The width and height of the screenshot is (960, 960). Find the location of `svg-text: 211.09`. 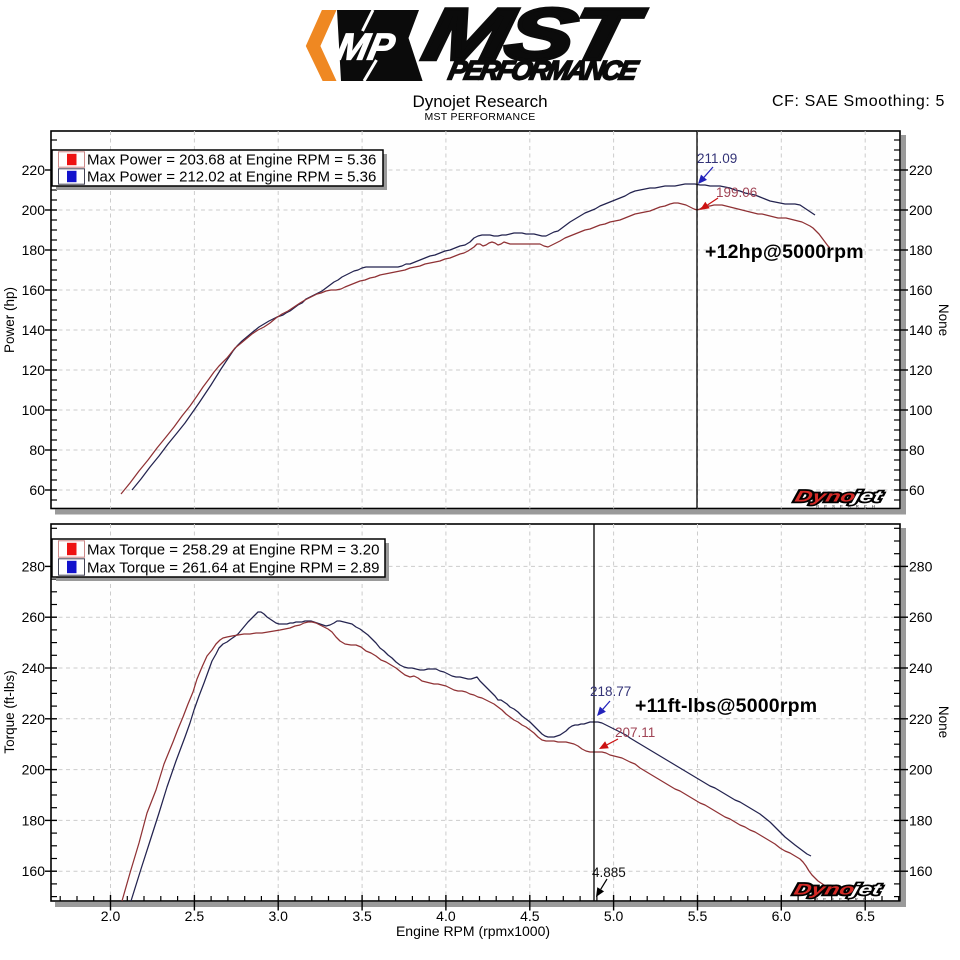

svg-text: 211.09 is located at coordinates (717, 158).